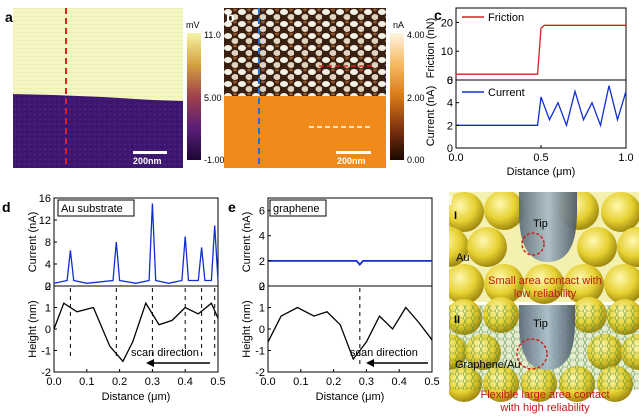 Image resolution: width=639 pixels, height=416 pixels. I want to click on e-top-ytick-label: 4, so click(262, 237).